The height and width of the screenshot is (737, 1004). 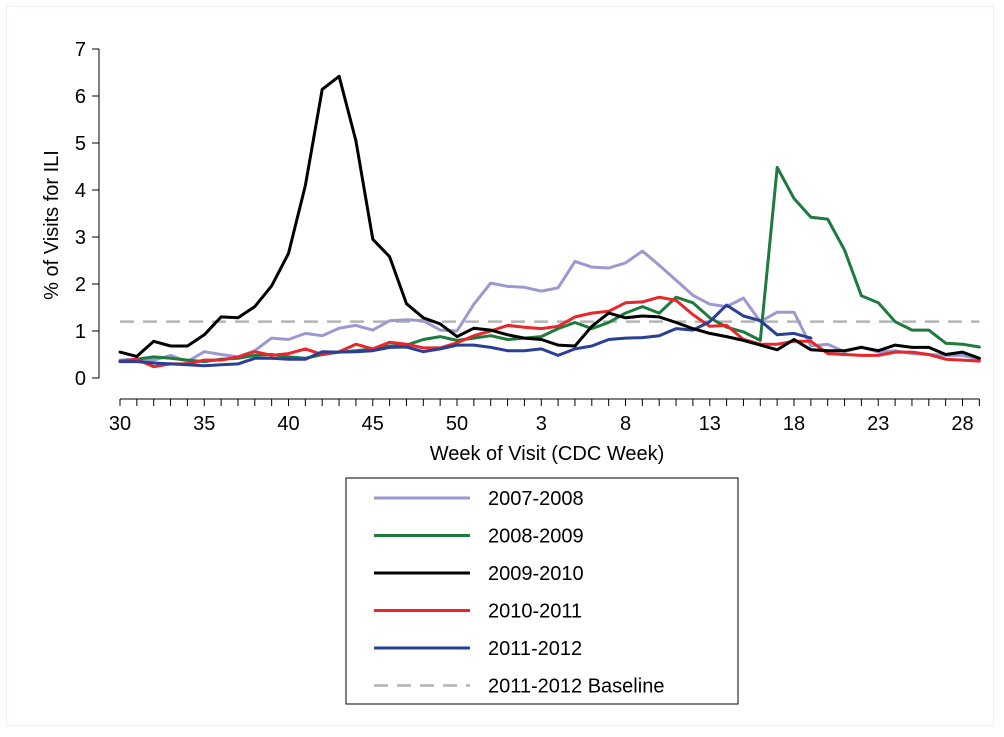 What do you see at coordinates (80, 50) in the screenshot?
I see `y-tick-label-7: 7` at bounding box center [80, 50].